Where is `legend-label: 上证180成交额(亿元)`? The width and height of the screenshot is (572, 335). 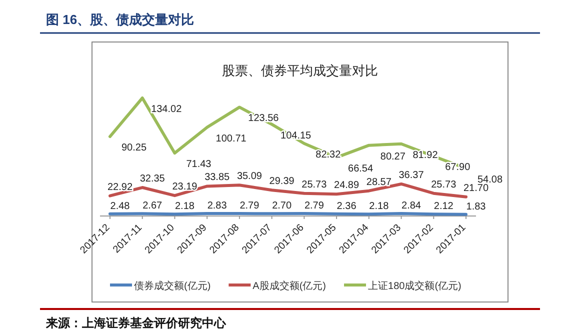 legend-label: 上证180成交额(亿元) is located at coordinates (415, 286).